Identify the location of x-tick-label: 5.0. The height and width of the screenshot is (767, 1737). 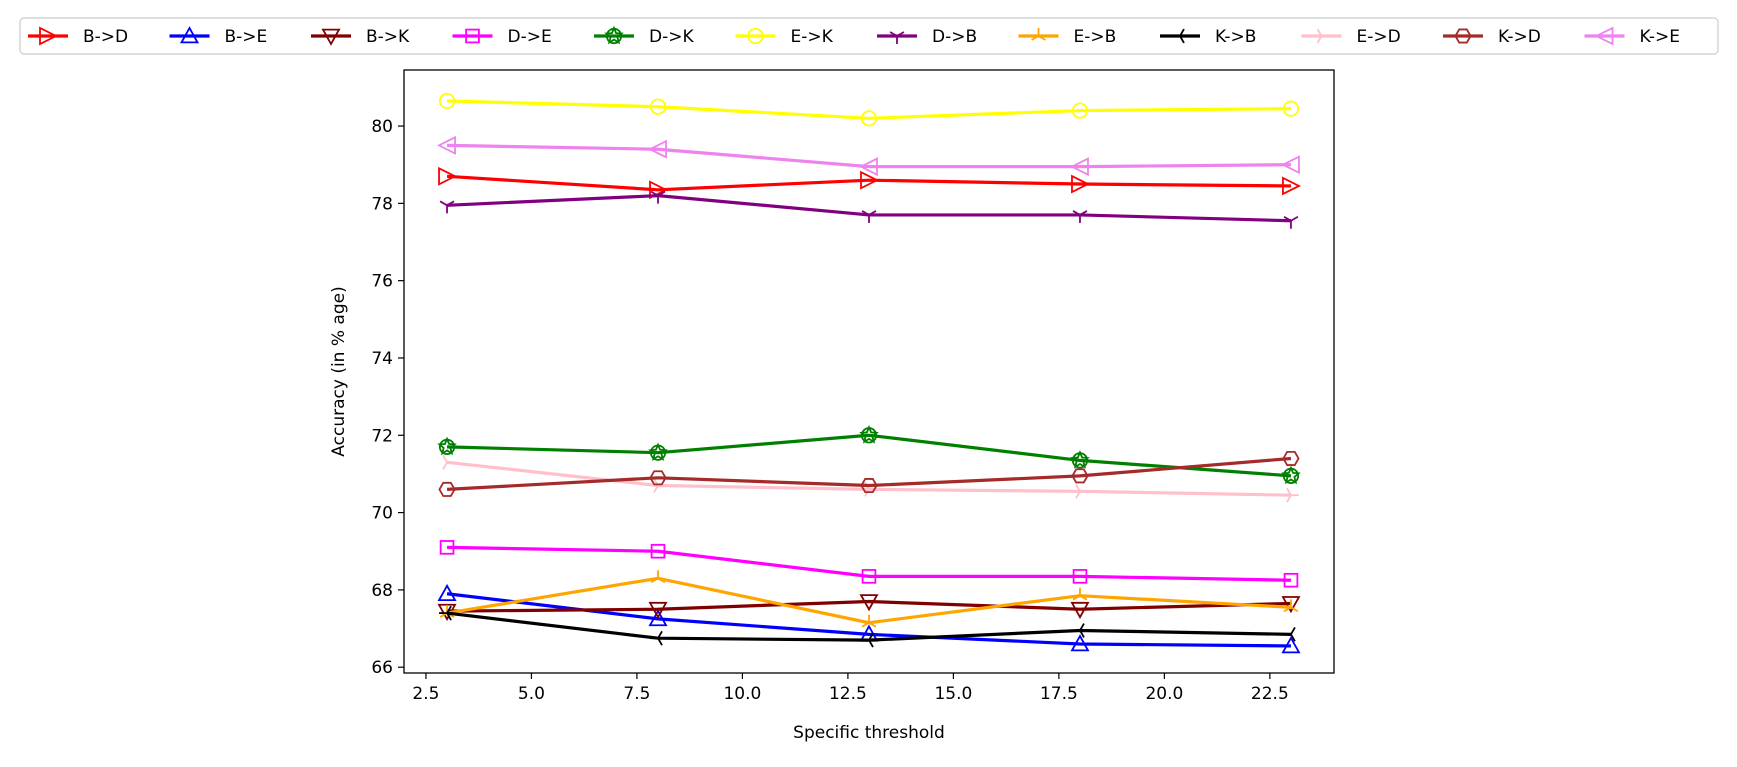
(531, 694).